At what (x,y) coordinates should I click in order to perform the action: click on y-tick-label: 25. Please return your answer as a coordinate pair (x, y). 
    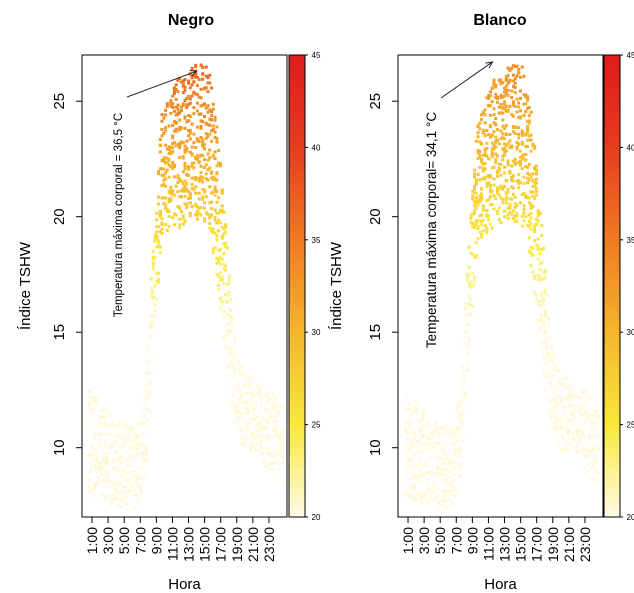
    Looking at the image, I should click on (375, 101).